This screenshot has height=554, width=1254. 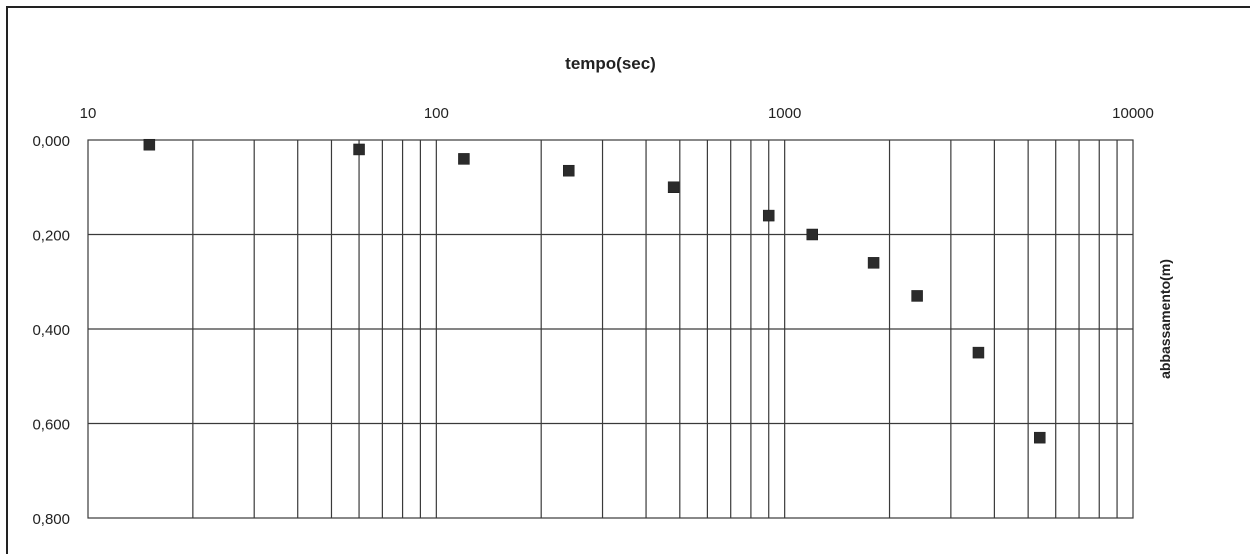 What do you see at coordinates (51, 425) in the screenshot?
I see `y-tick-label: 0,600` at bounding box center [51, 425].